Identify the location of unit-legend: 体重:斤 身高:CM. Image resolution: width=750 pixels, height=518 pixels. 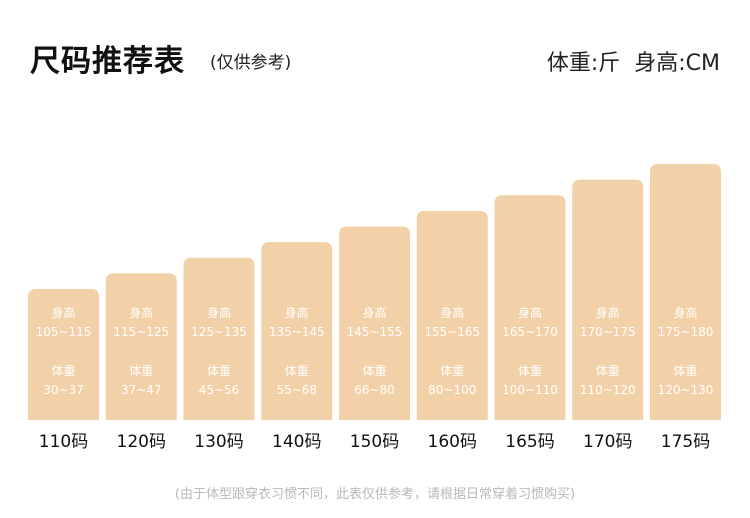
(633, 61).